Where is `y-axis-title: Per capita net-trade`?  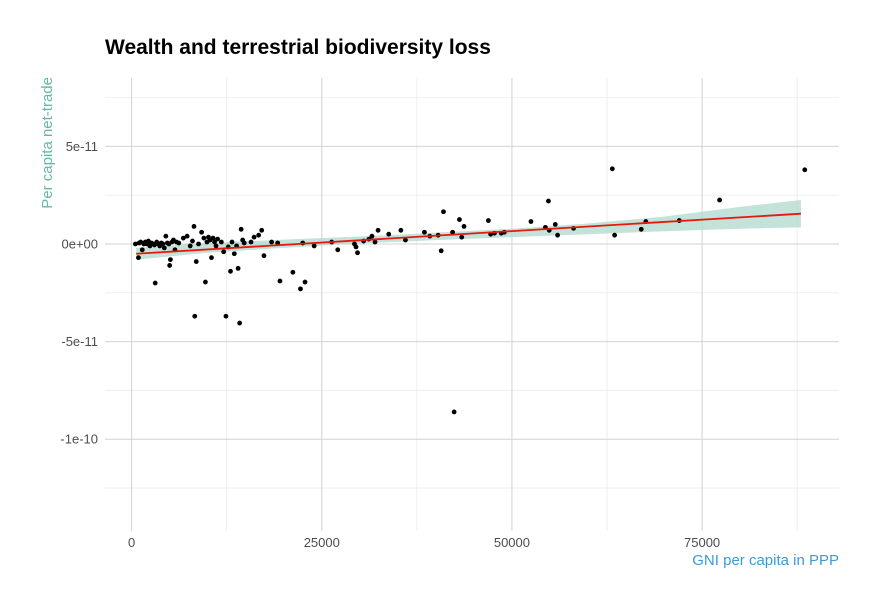
y-axis-title: Per capita net-trade is located at coordinates (47, 143).